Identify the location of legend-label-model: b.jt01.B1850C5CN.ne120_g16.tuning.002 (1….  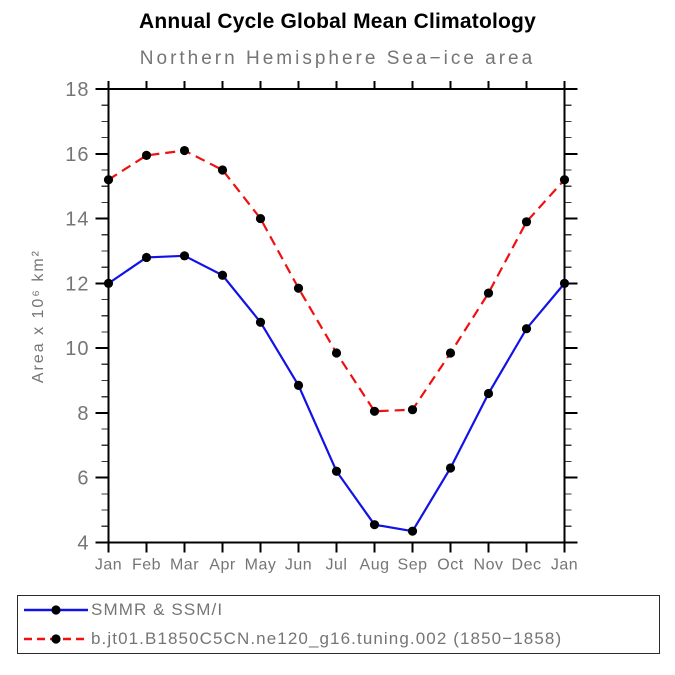
(327, 638).